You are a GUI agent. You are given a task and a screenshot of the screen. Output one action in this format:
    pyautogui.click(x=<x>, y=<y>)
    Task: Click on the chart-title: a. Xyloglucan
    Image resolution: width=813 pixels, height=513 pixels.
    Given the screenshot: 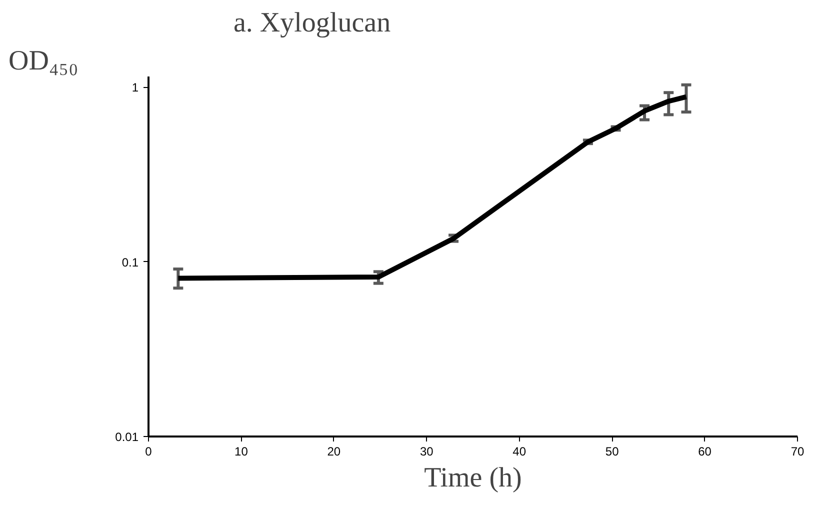 What is the action you would take?
    pyautogui.click(x=312, y=23)
    